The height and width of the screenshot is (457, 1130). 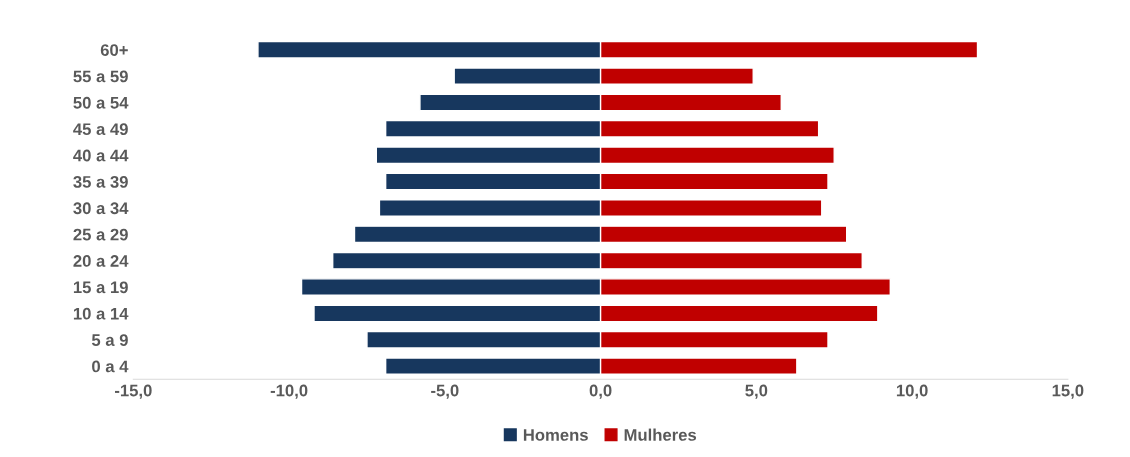 What do you see at coordinates (101, 155) in the screenshot?
I see `y-tick-label: 40 a 44` at bounding box center [101, 155].